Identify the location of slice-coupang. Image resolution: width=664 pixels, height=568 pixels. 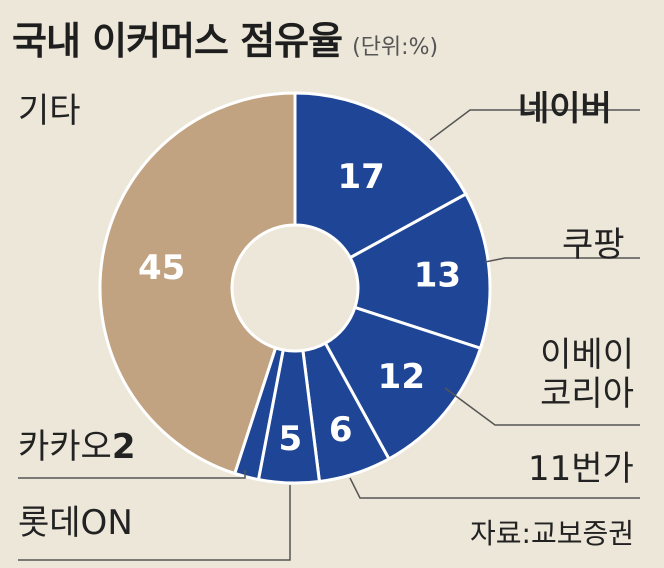
(420, 271).